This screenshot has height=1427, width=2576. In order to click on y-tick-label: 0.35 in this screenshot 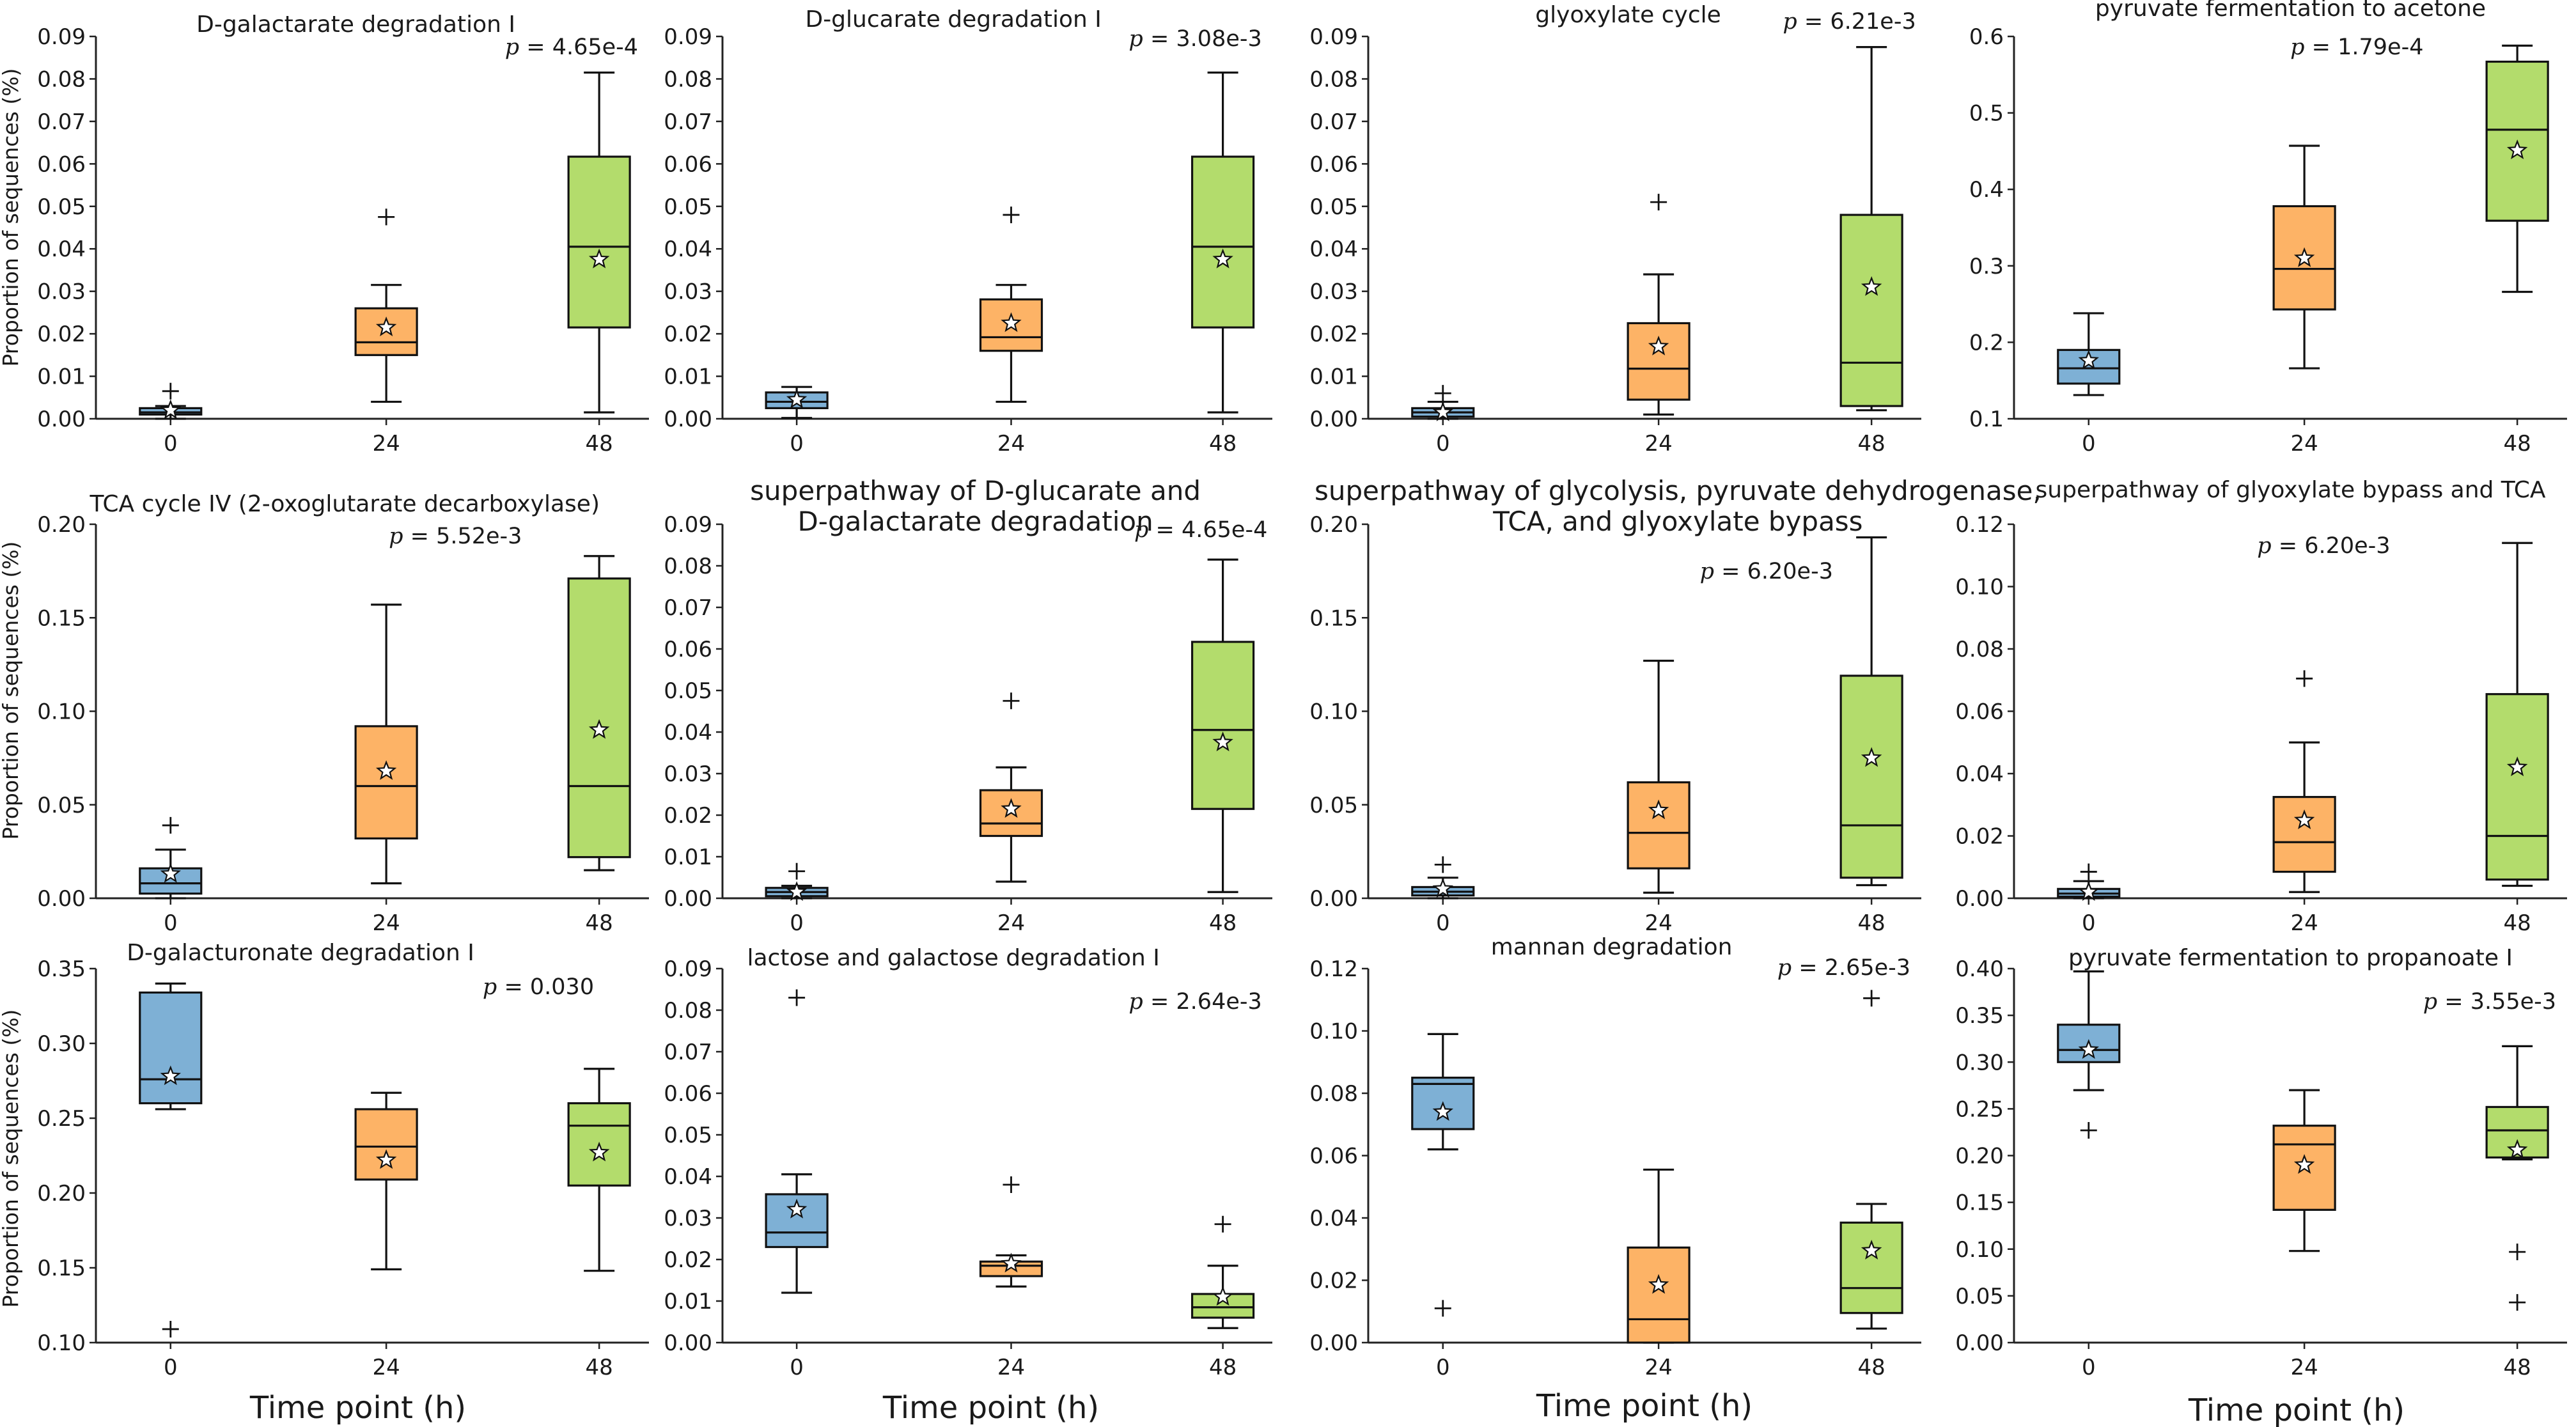, I will do `click(1980, 1016)`.